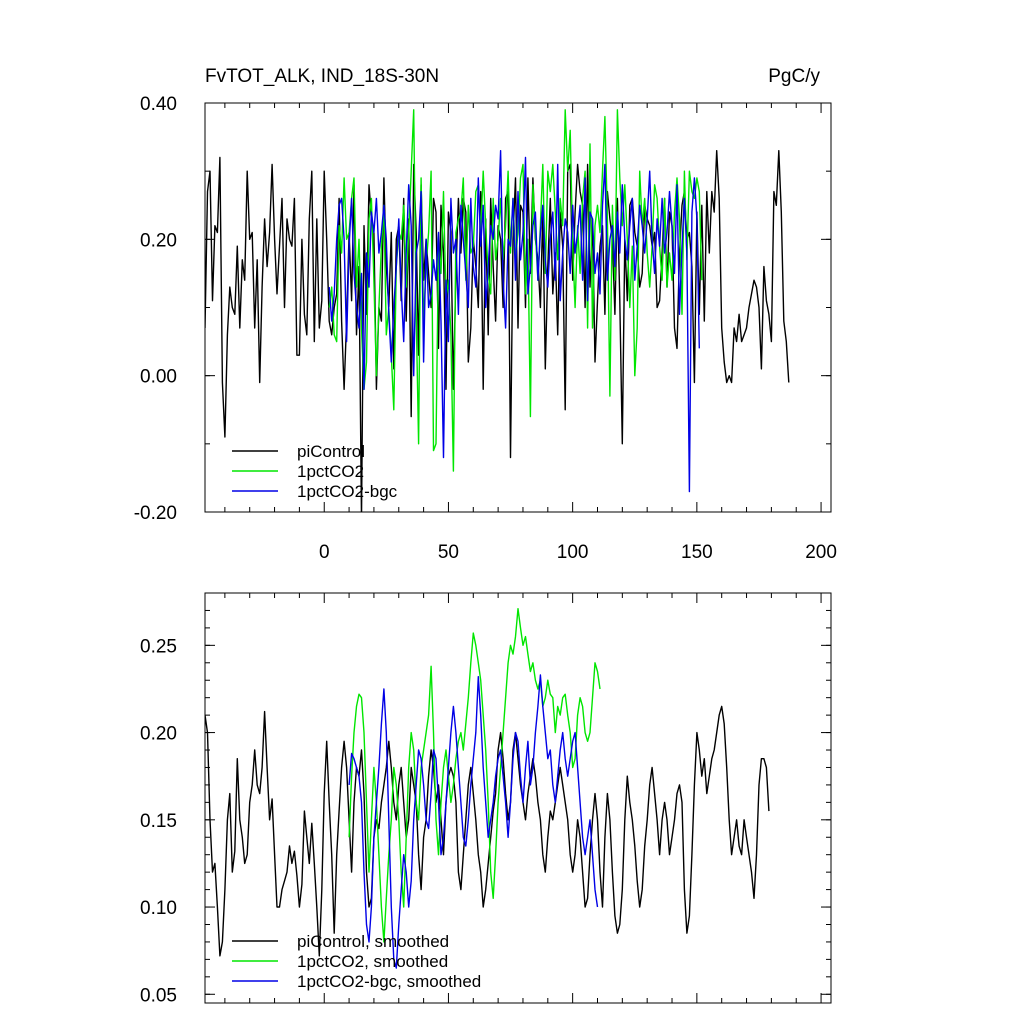 This screenshot has width=1024, height=1024. Describe the element at coordinates (473, 821) in the screenshot. I see `series-line-1pctco2-bgc-smoothed` at that location.